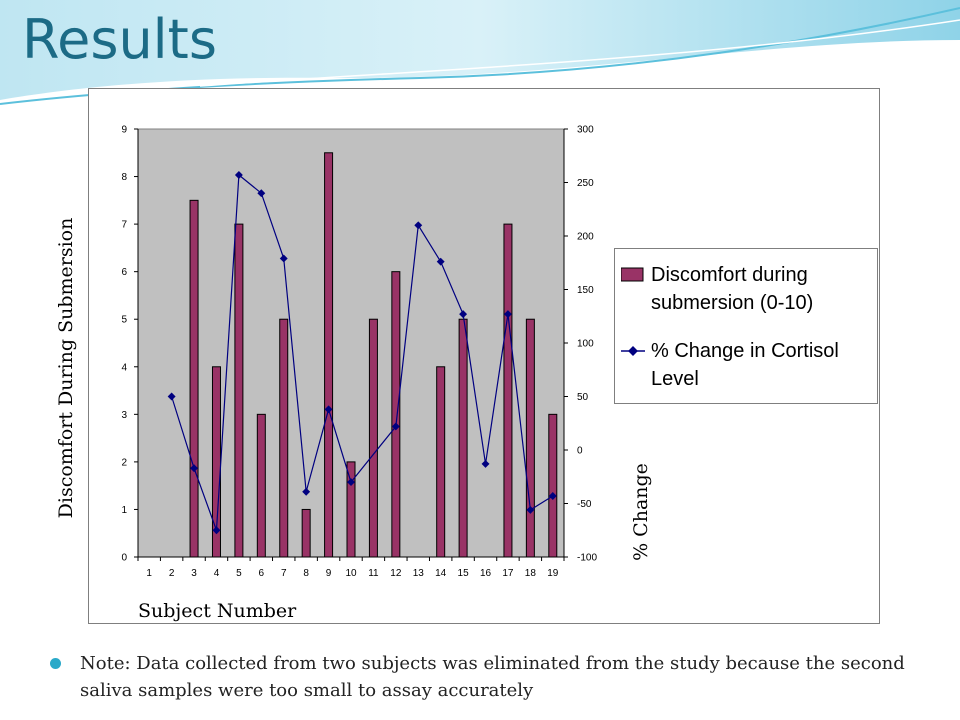 This screenshot has height=720, width=960. I want to click on y-tick-label-left: 5, so click(124, 320).